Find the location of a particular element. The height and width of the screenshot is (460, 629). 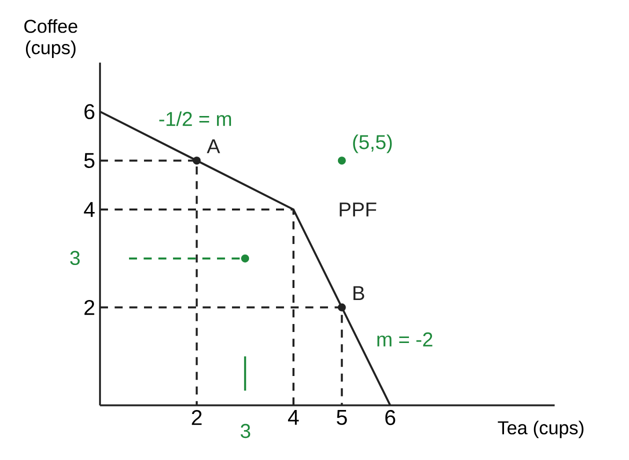

x-tick-label: 2 is located at coordinates (197, 417).